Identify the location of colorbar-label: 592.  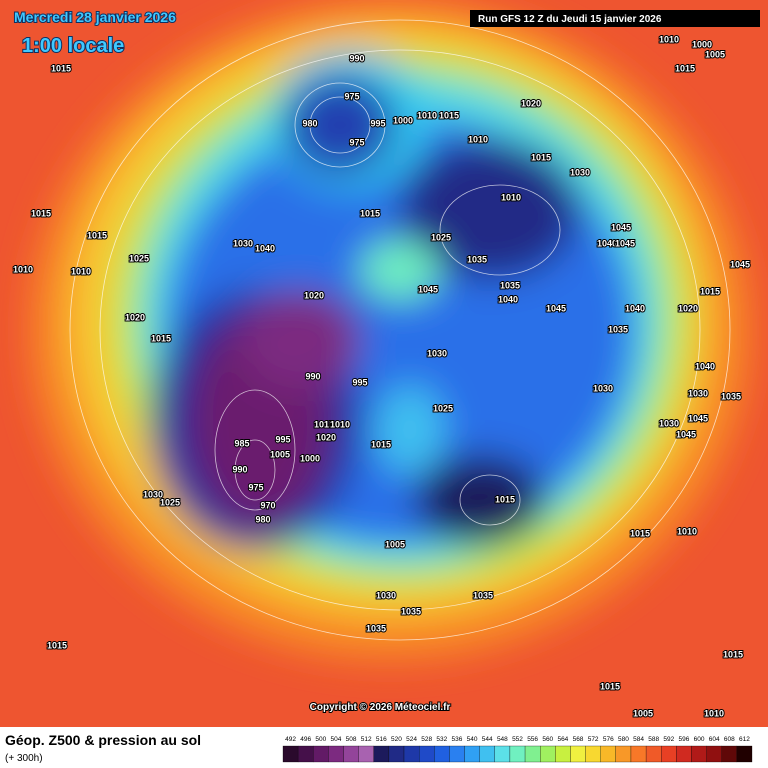
(668, 739).